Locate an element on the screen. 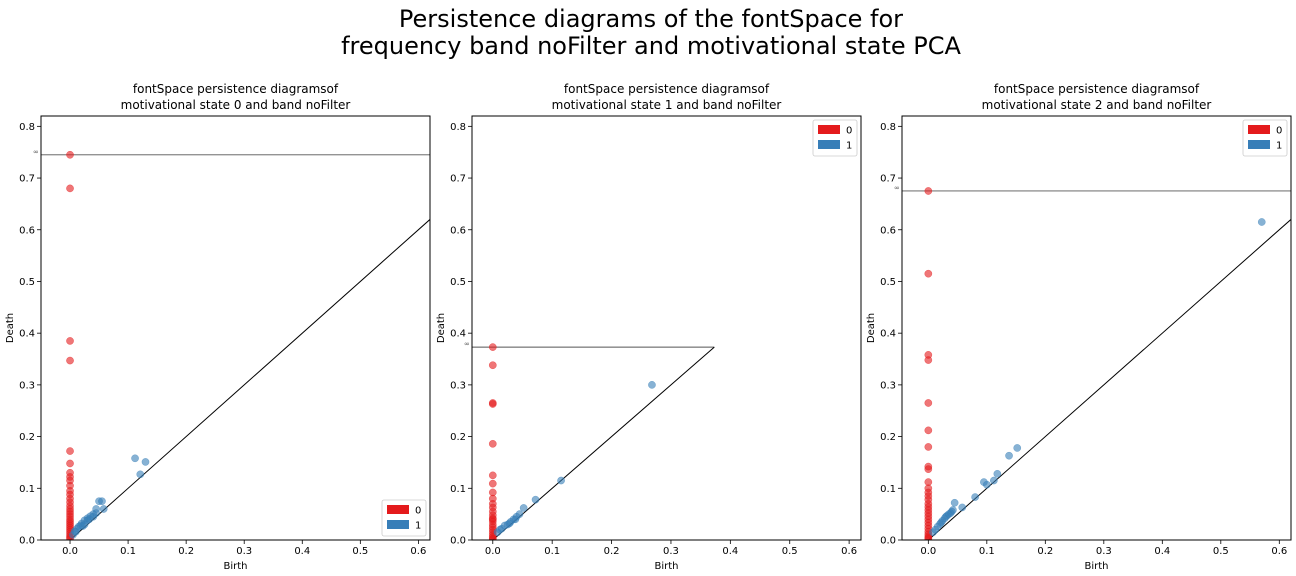 The height and width of the screenshot is (576, 1296). x-tick-label: 0.2 is located at coordinates (1045, 551).